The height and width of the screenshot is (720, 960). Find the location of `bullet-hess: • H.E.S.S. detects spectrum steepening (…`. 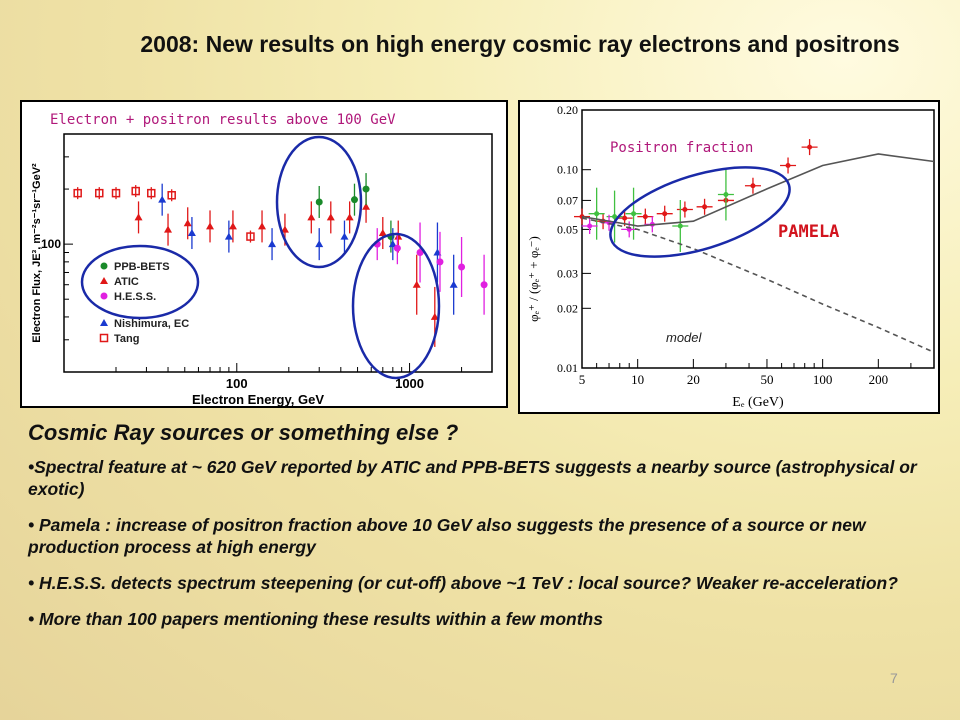

bullet-hess: • H.E.S.S. detects spectrum steepening (… is located at coordinates (463, 583).